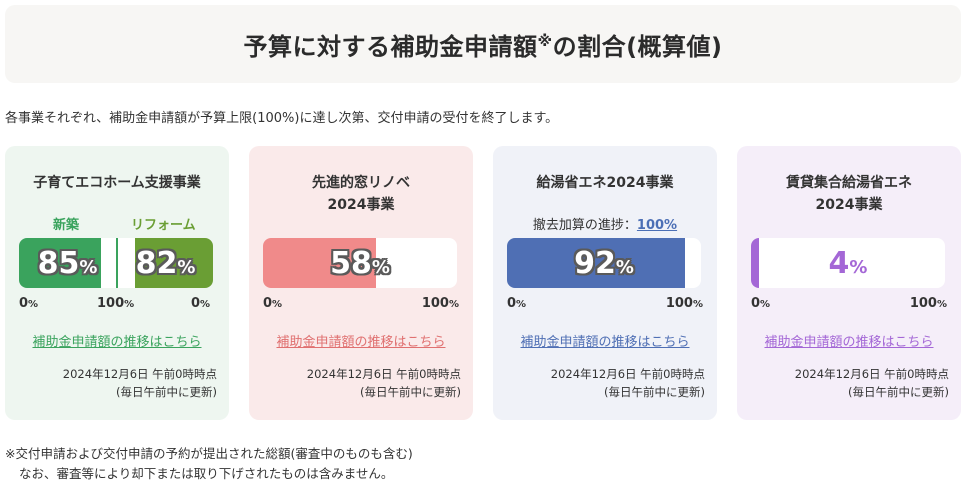 Image resolution: width=961 pixels, height=493 pixels. Describe the element at coordinates (206, 473) in the screenshot. I see `footnote-line-2: なお、審査等により却下または取り下げされたものは含みません。` at that location.